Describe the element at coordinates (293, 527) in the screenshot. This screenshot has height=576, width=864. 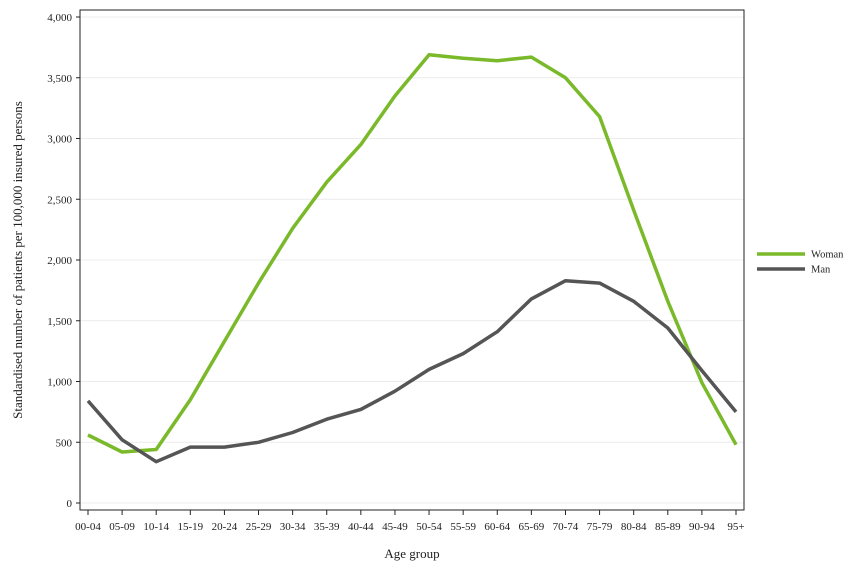
I see `x-tick-label: 30-34` at that location.